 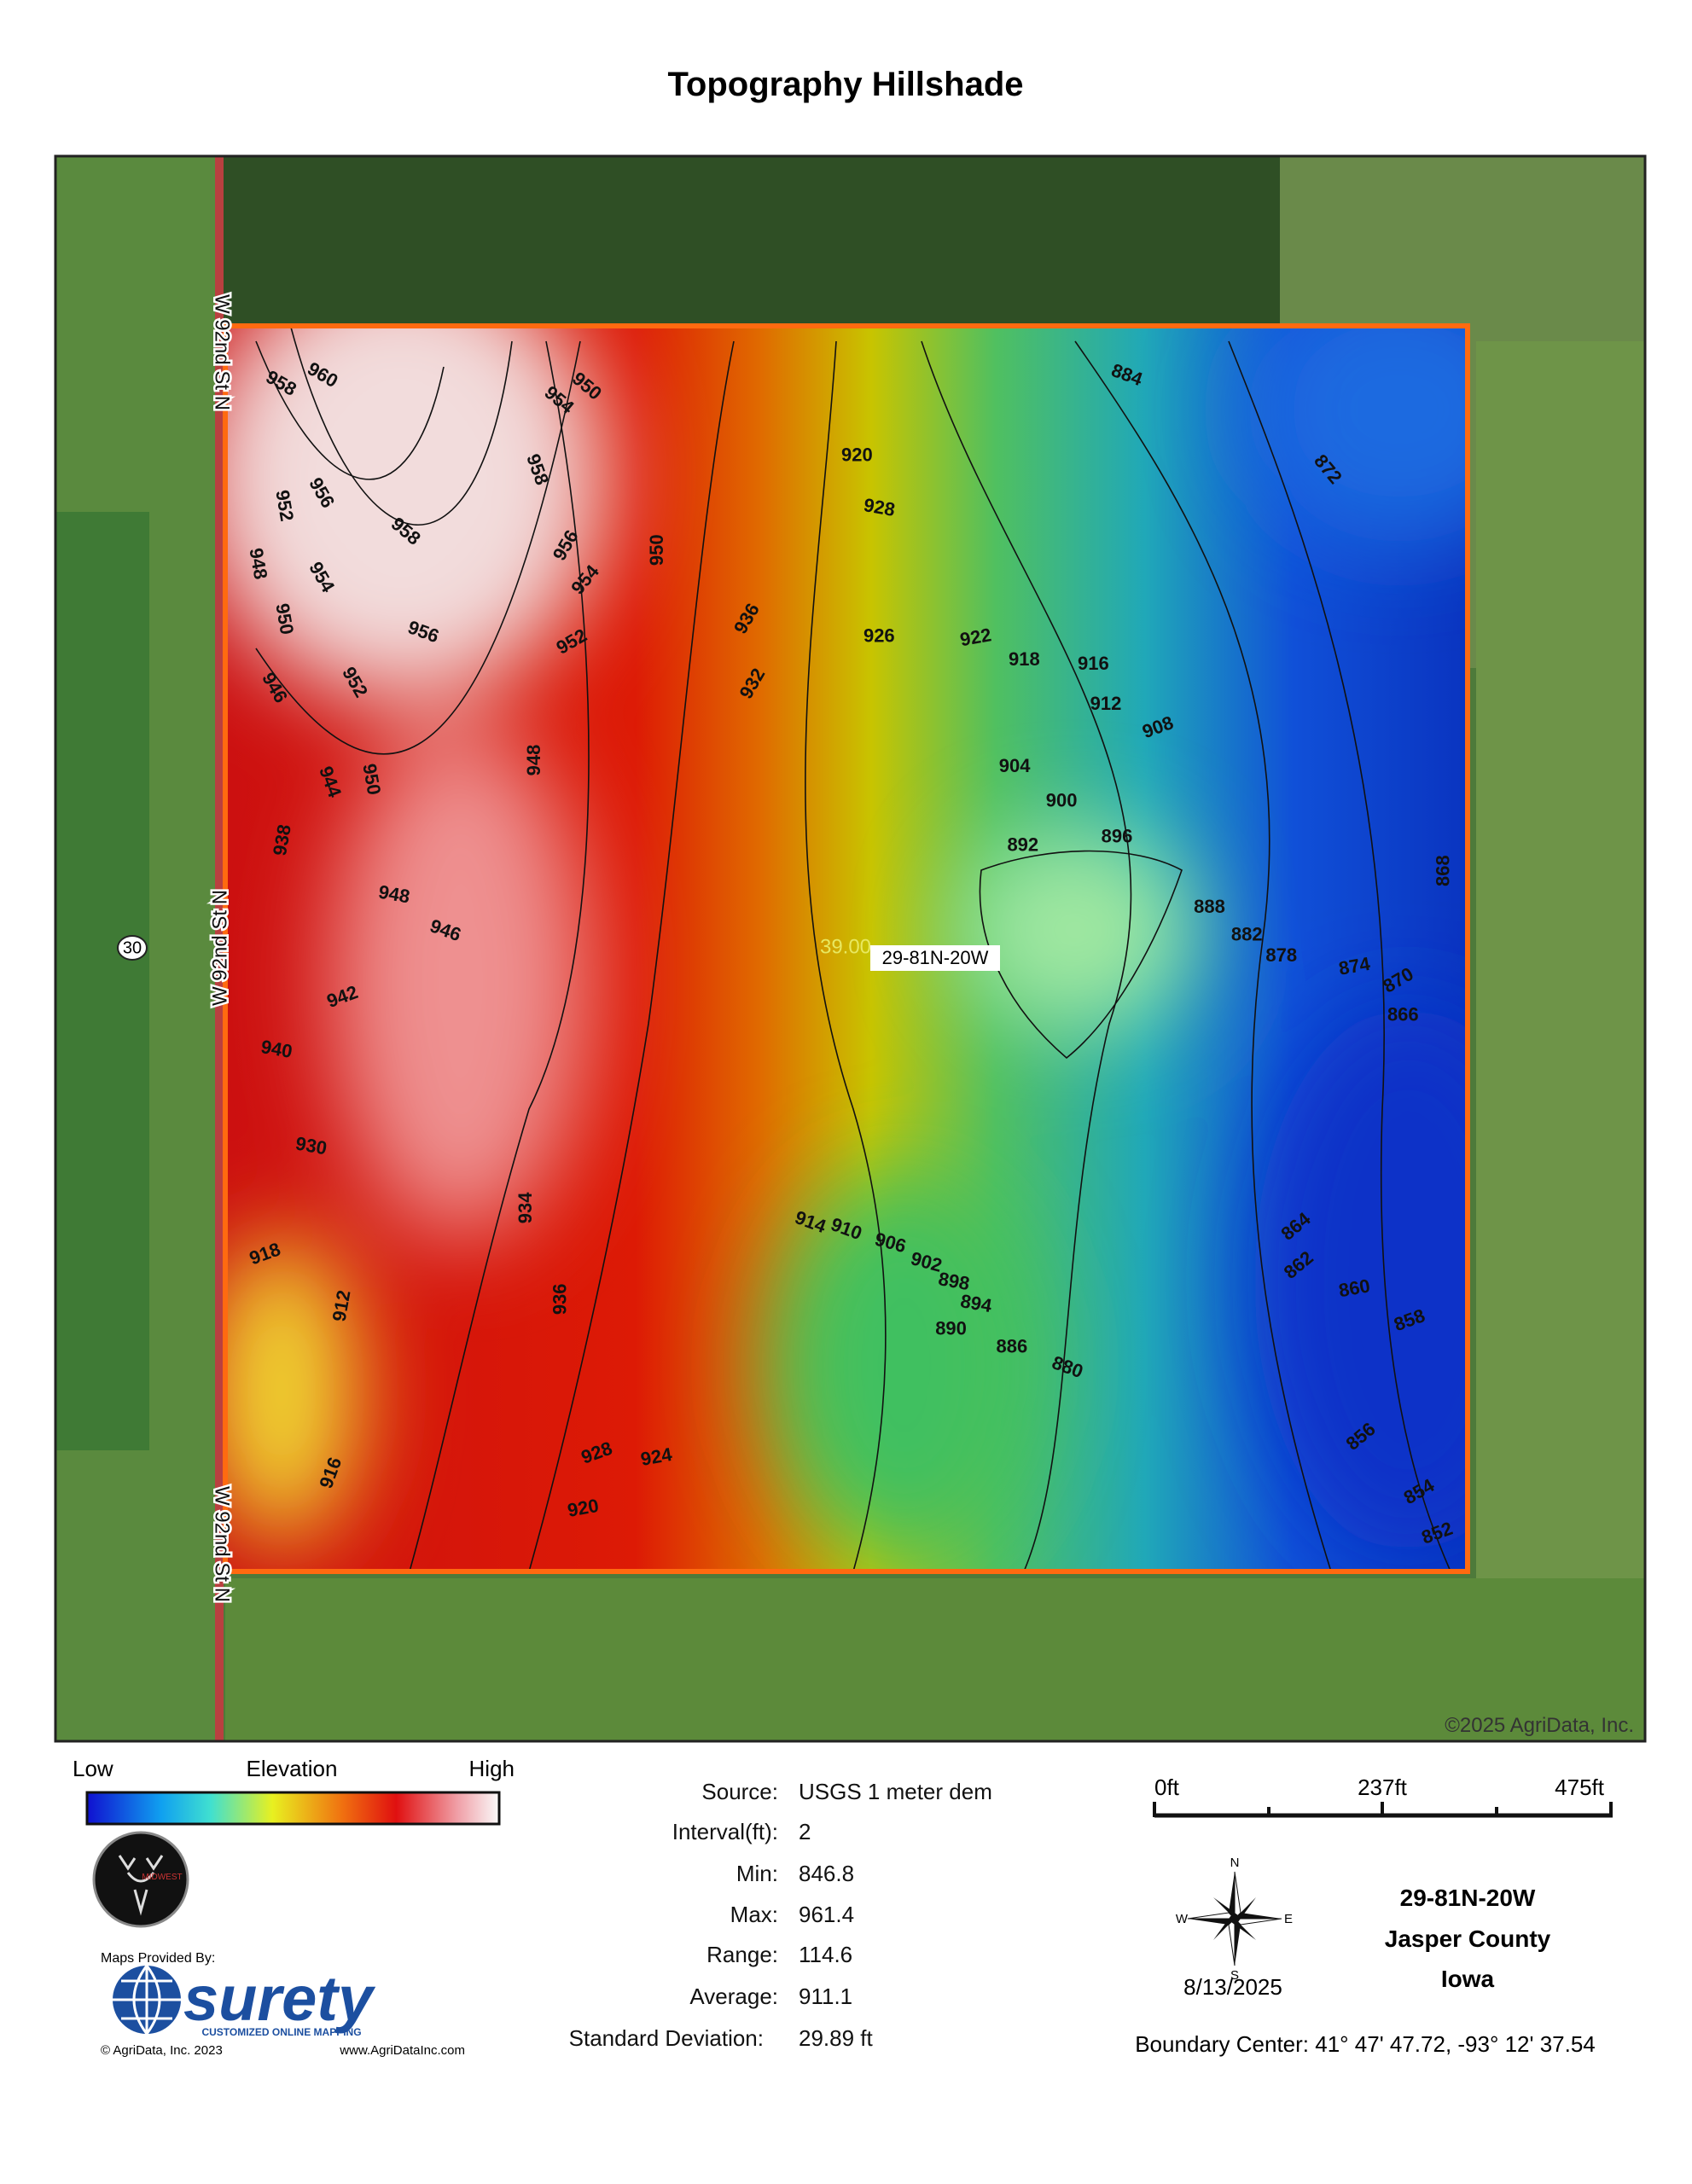 What do you see at coordinates (1443, 870) in the screenshot?
I see `contour-label: 868` at bounding box center [1443, 870].